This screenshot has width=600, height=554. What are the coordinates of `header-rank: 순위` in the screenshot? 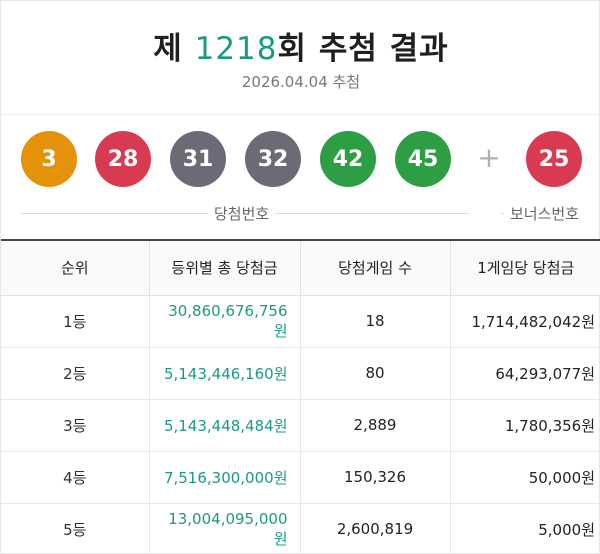 It's located at (75, 268).